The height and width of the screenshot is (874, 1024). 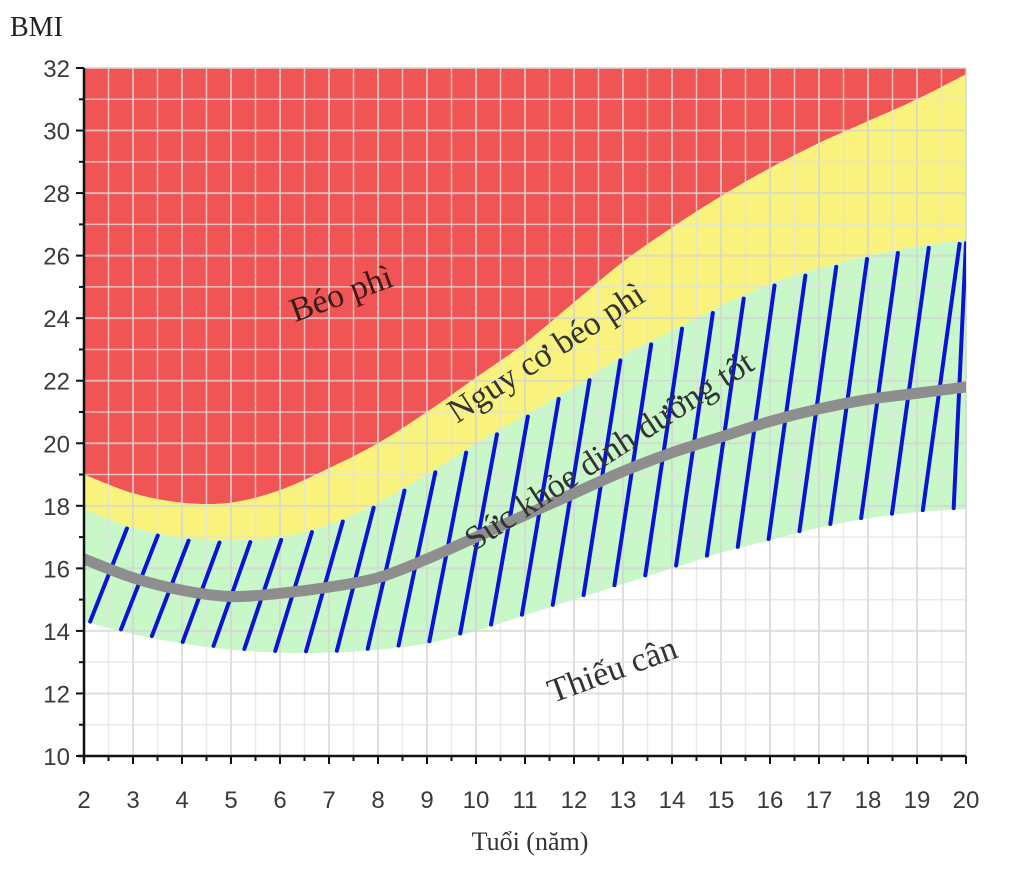 I want to click on x-tick-label: 18, so click(x=868, y=800).